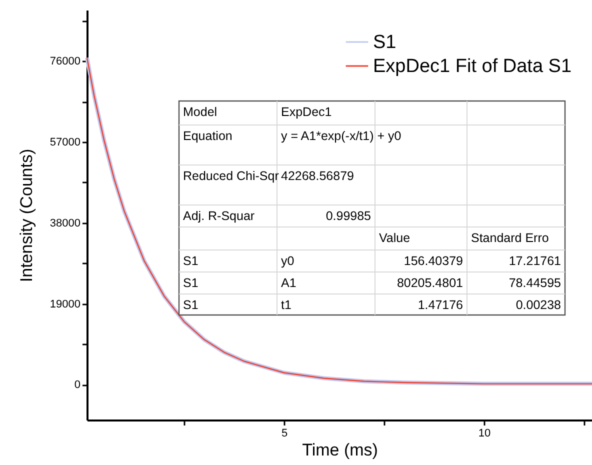 This screenshot has width=592, height=465. Describe the element at coordinates (285, 434) in the screenshot. I see `x-tick-label: 5` at that location.